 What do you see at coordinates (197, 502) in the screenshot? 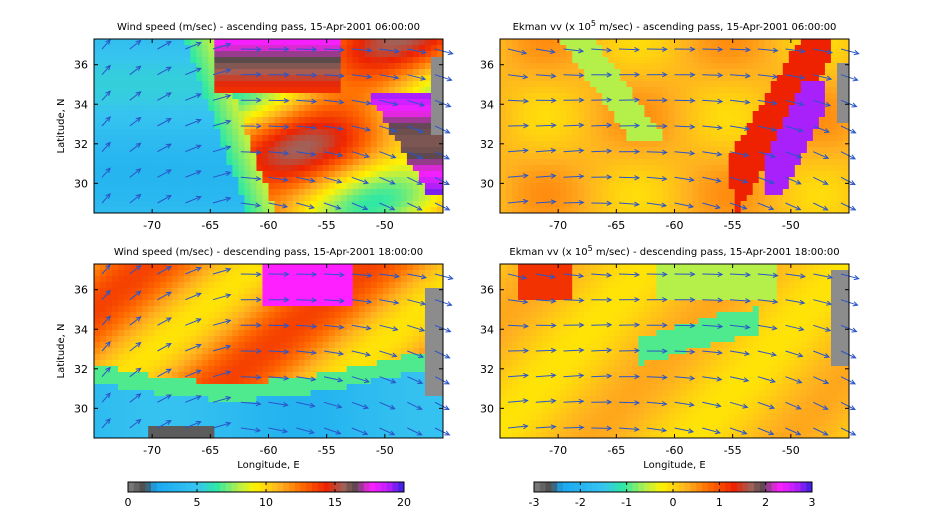
I see `colorbar-tick-label: 5` at bounding box center [197, 502].